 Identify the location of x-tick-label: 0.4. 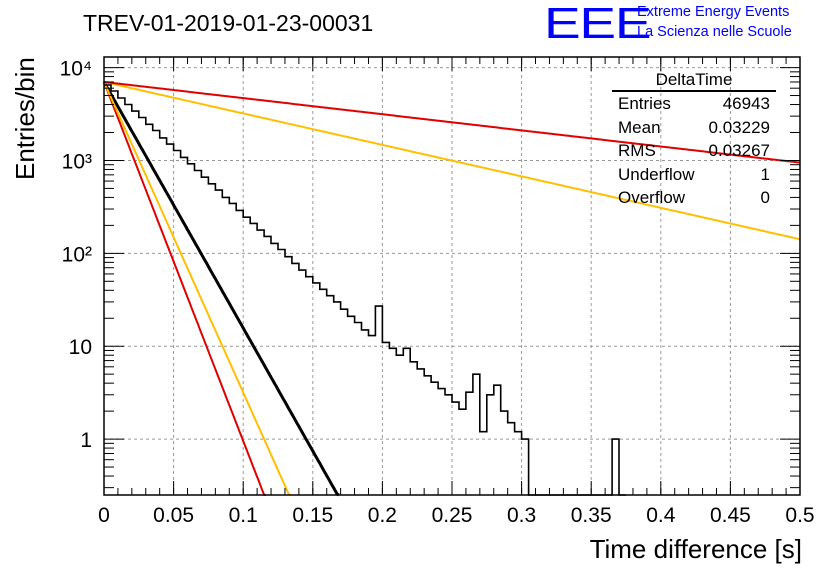
(661, 515).